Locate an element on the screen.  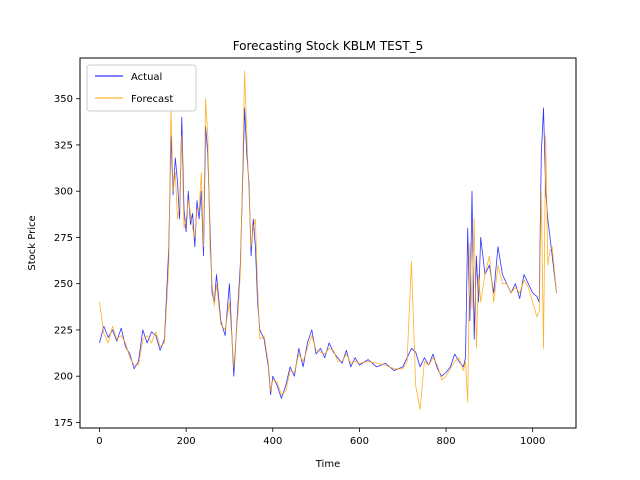
x-tick-label: 200 is located at coordinates (186, 441).